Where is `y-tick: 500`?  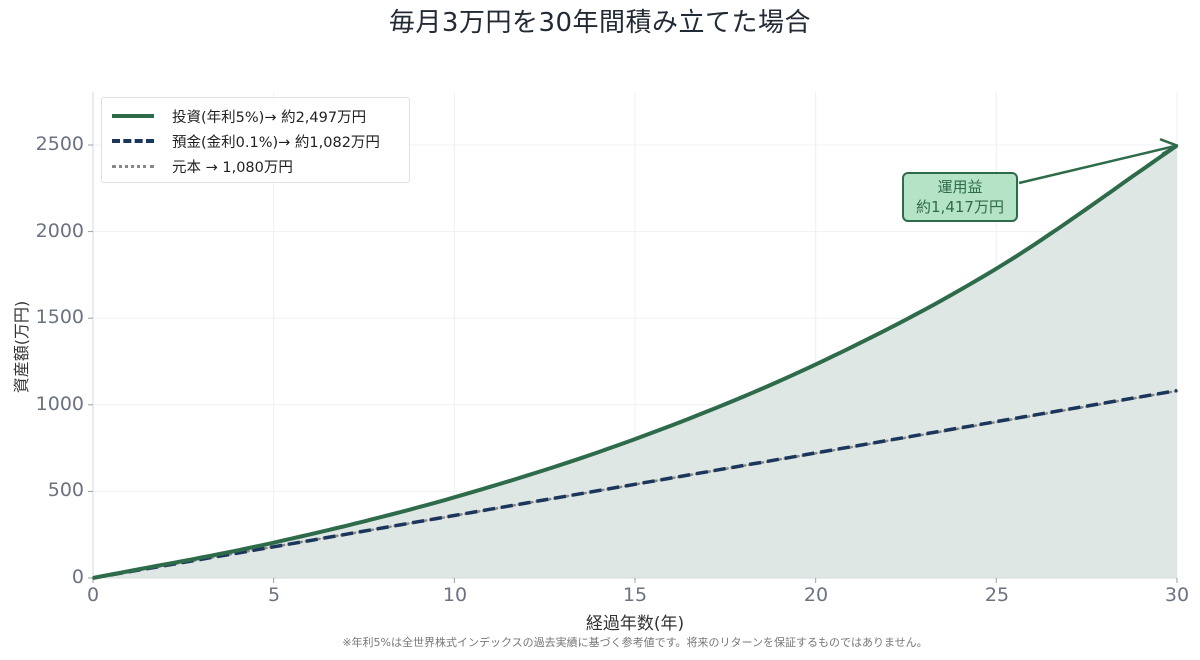 y-tick: 500 is located at coordinates (65, 490).